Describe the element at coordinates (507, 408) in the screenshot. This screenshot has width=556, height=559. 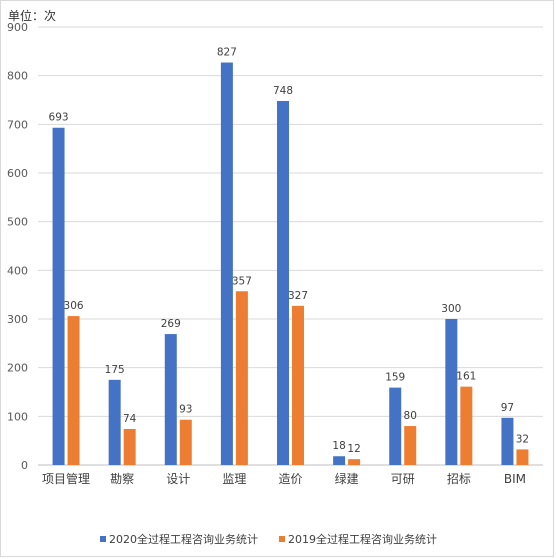
I see `data-label: 97` at that location.